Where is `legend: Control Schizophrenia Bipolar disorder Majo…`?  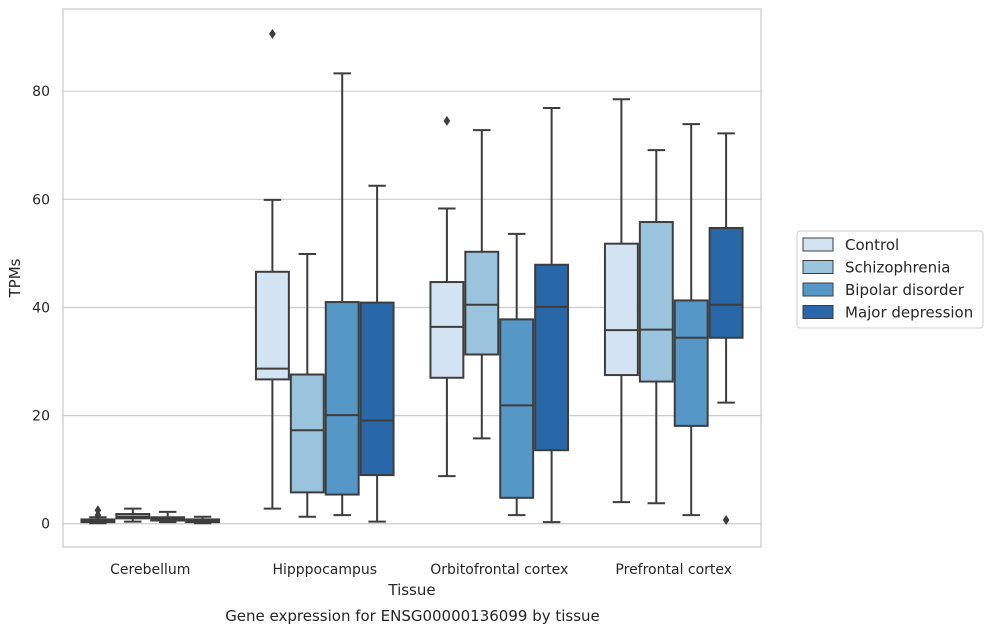
legend: Control Schizophrenia Bipolar disorder Majo… is located at coordinates (890, 279).